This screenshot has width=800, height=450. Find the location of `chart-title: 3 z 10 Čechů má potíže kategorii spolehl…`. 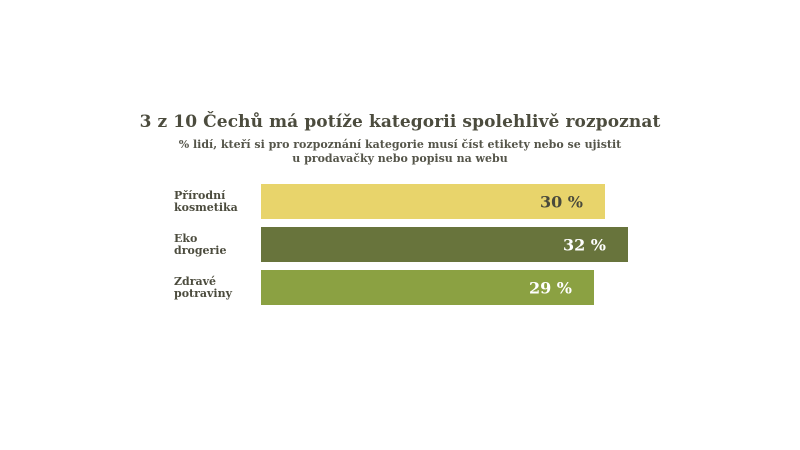

chart-title: 3 z 10 Čechů má potíže kategorii spolehl… is located at coordinates (400, 122).